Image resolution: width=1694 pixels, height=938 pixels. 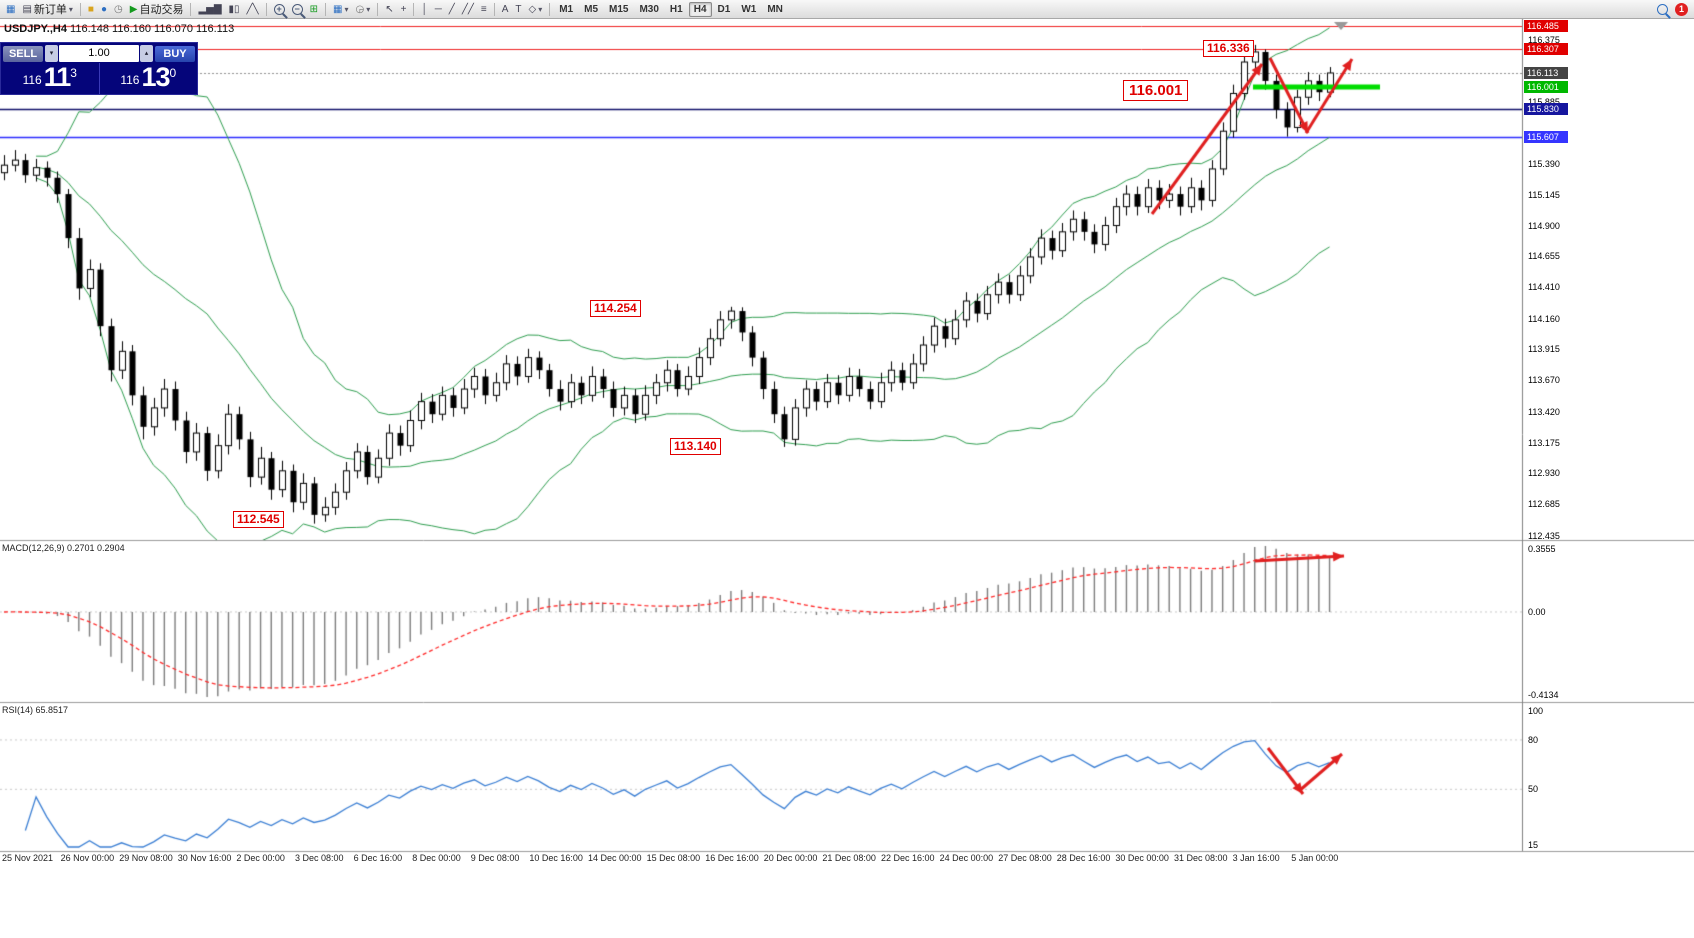 I want to click on crosshair-button: +, so click(x=404, y=9).